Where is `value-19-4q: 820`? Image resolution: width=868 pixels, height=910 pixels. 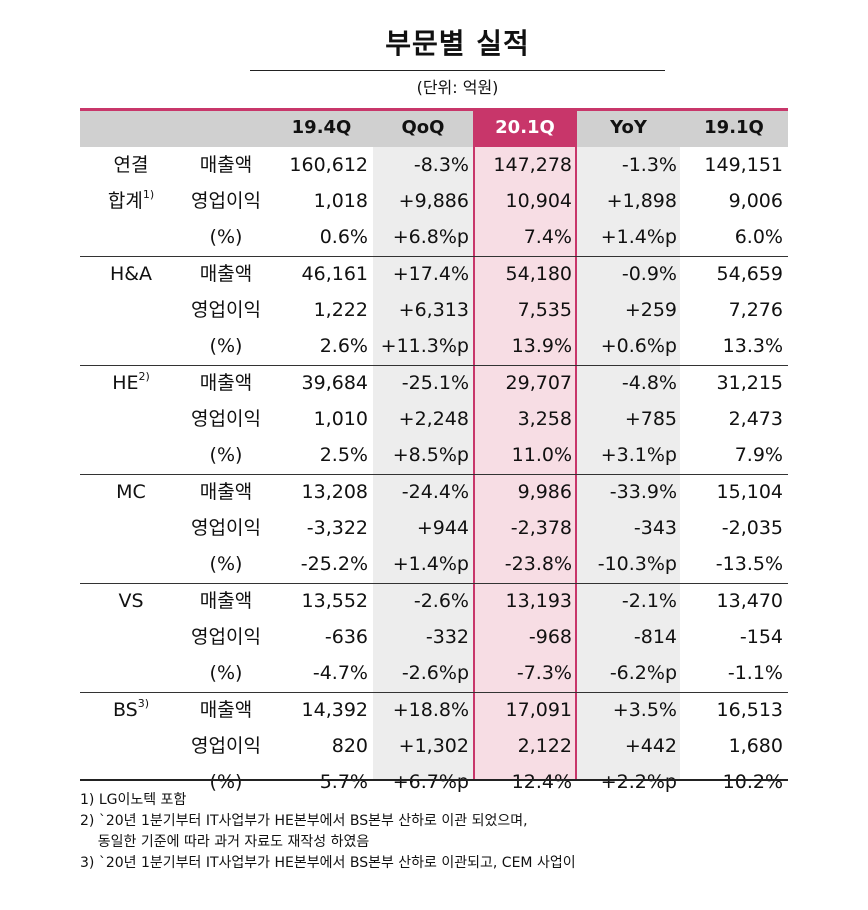
value-19-4q: 820 is located at coordinates (349, 746).